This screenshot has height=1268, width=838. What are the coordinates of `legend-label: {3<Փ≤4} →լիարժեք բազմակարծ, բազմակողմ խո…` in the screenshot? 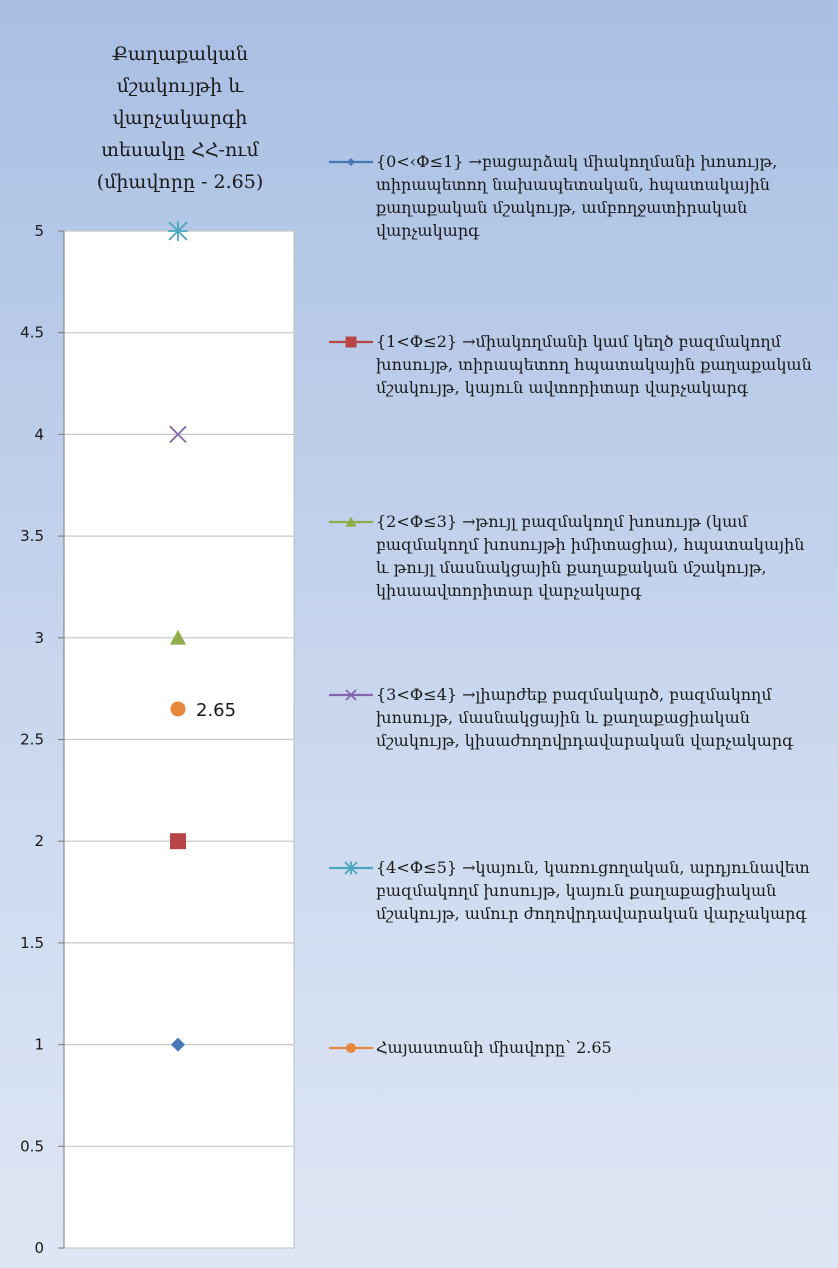 It's located at (585, 717).